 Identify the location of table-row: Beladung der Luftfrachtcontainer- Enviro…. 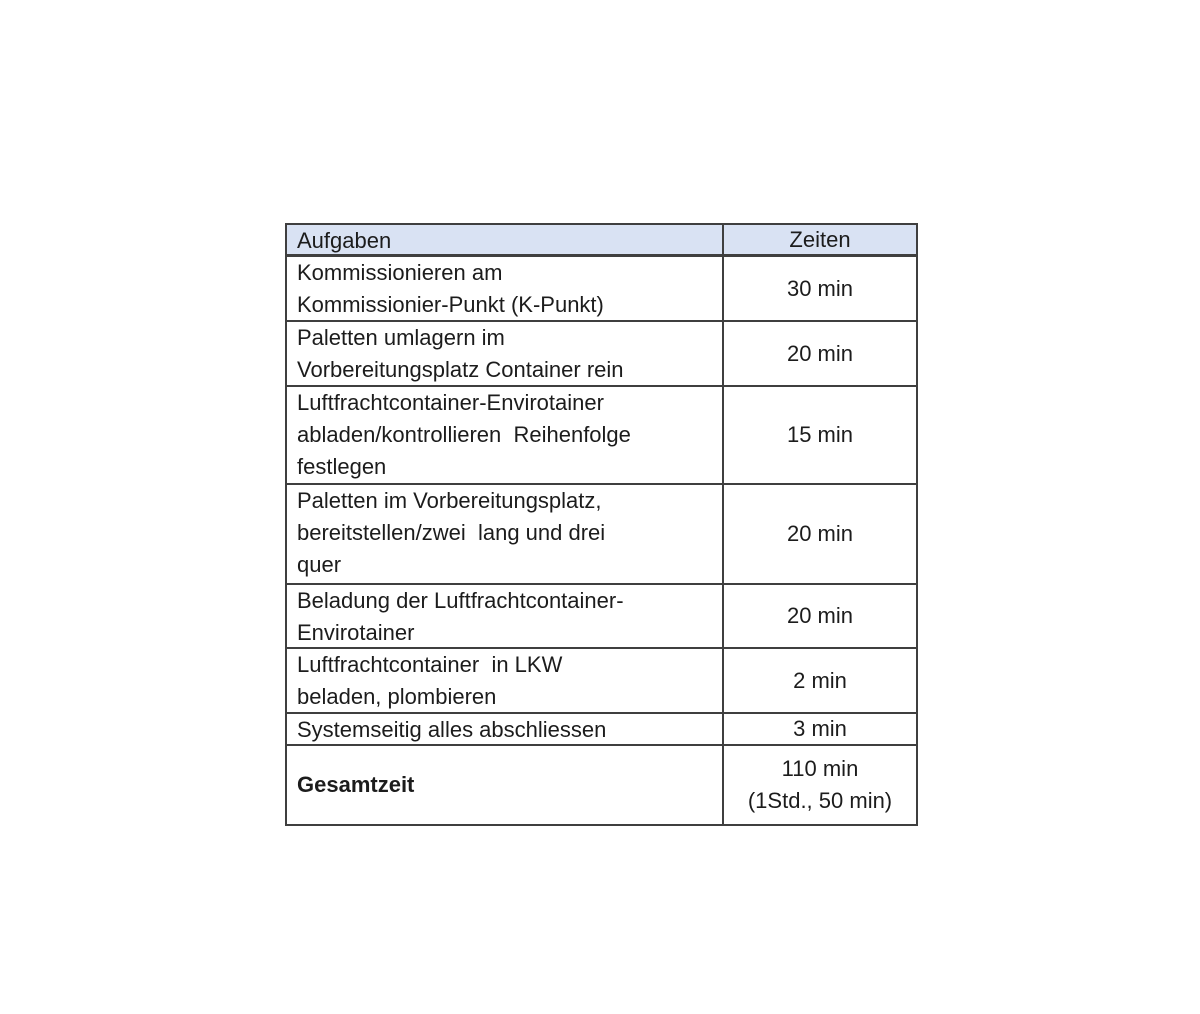
(601, 617).